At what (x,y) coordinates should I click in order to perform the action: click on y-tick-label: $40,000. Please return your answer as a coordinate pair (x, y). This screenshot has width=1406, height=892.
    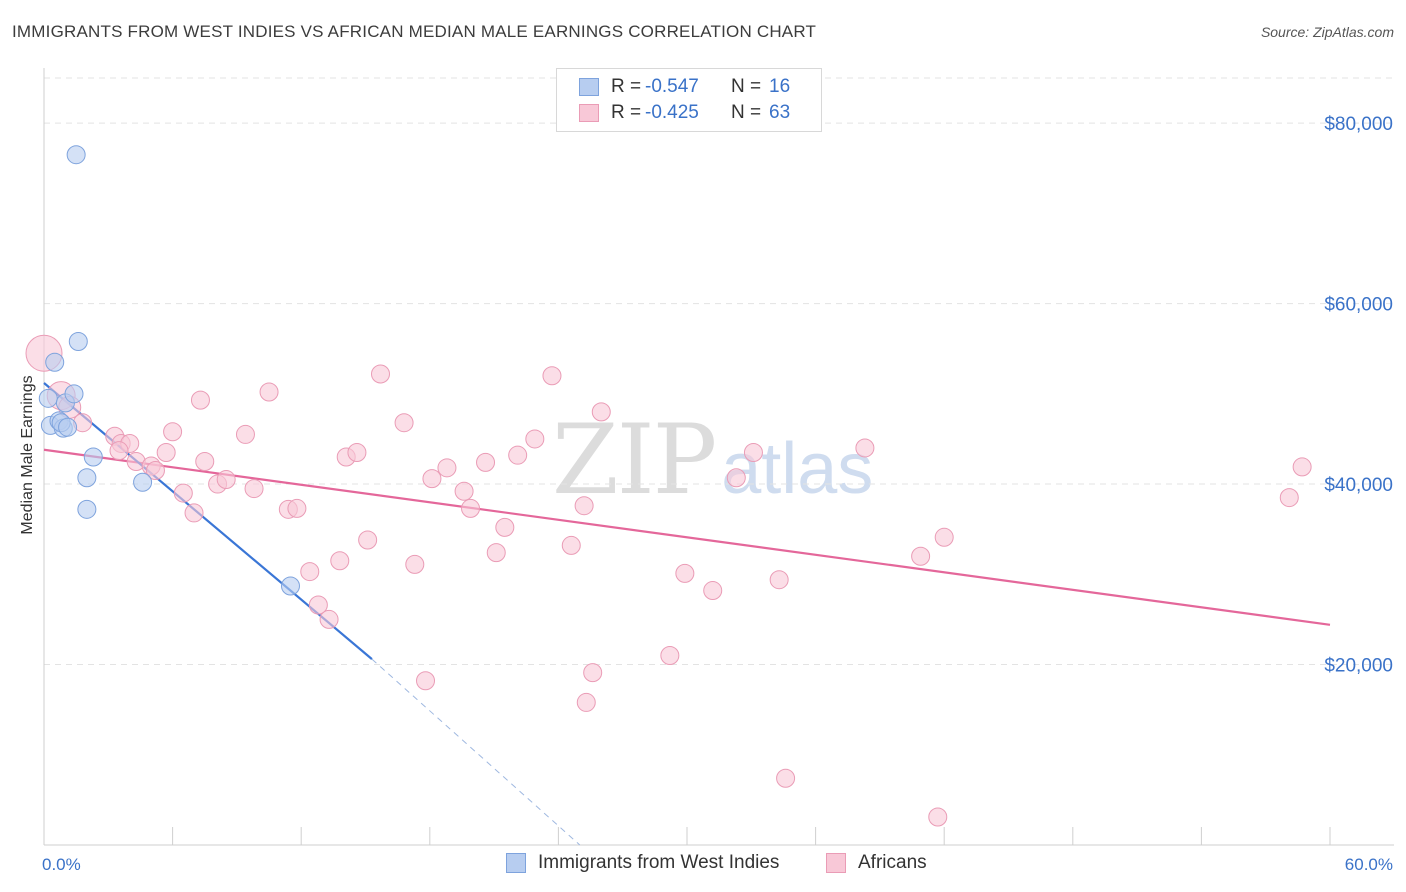
    Looking at the image, I should click on (1358, 485).